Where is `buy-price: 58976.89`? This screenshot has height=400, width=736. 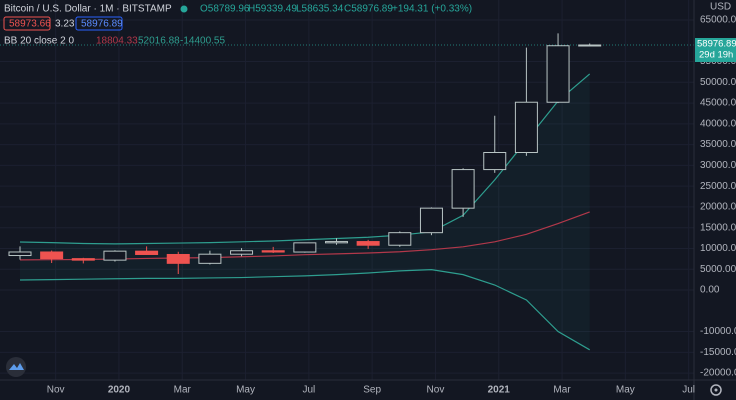 buy-price: 58976.89 is located at coordinates (102, 24).